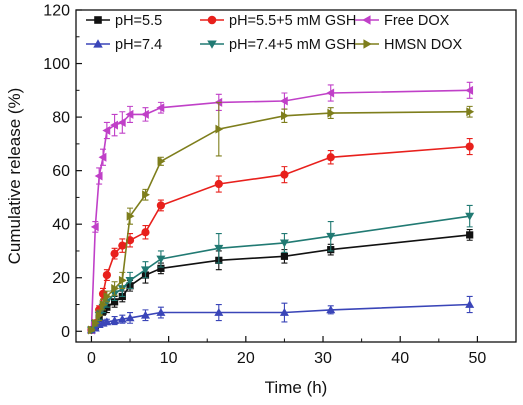 Image resolution: width=523 pixels, height=405 pixels. Describe the element at coordinates (56, 11) in the screenshot. I see `y-tick-label: 120` at that location.